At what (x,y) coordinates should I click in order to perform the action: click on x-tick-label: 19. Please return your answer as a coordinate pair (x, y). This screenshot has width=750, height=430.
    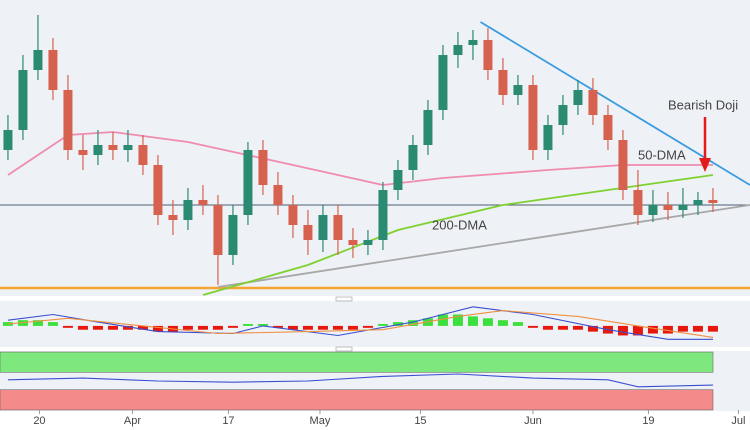
    Looking at the image, I should click on (648, 421).